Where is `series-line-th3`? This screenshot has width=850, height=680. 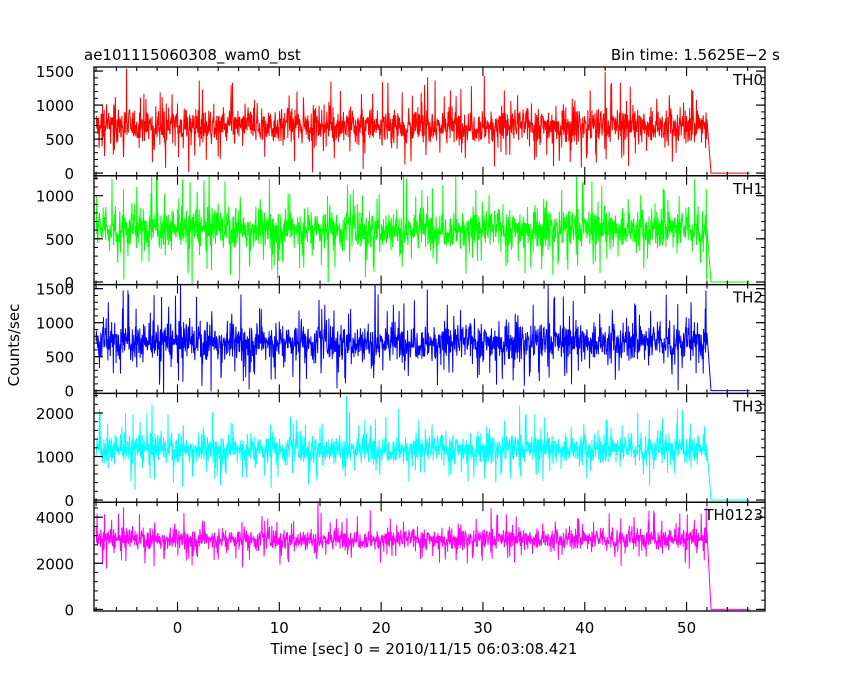 series-line-th3 is located at coordinates (422, 448).